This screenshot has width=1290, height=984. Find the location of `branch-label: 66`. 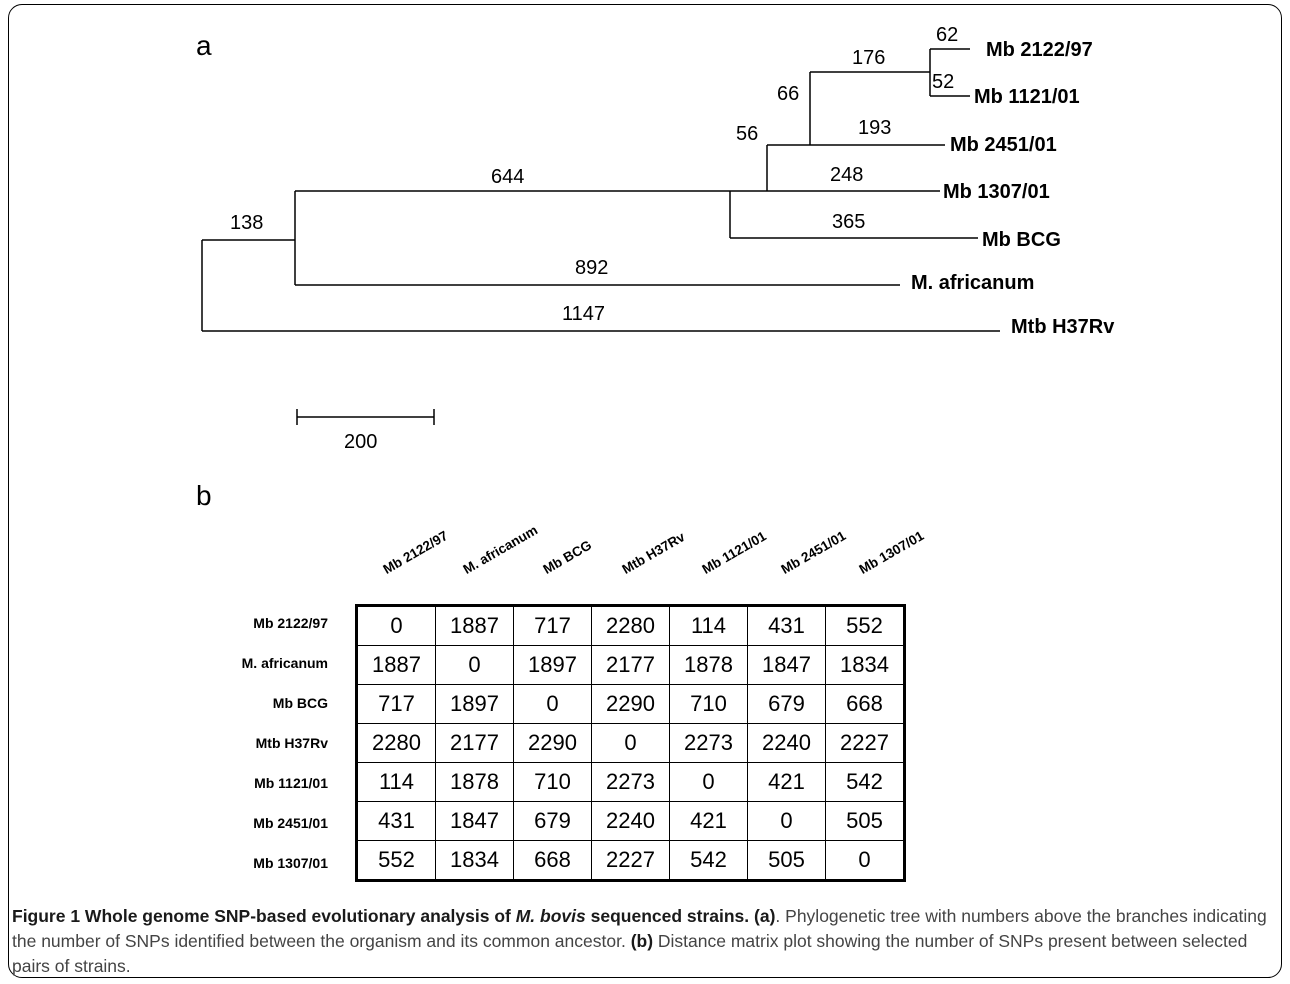

branch-label: 66 is located at coordinates (788, 94).